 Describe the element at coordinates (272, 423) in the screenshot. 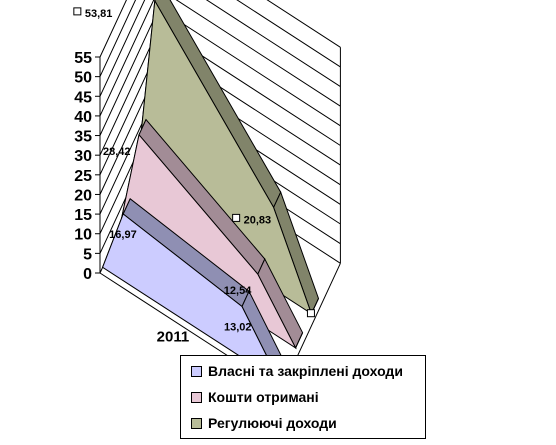

I see `legend-label-2: Регулюючі доходи` at that location.